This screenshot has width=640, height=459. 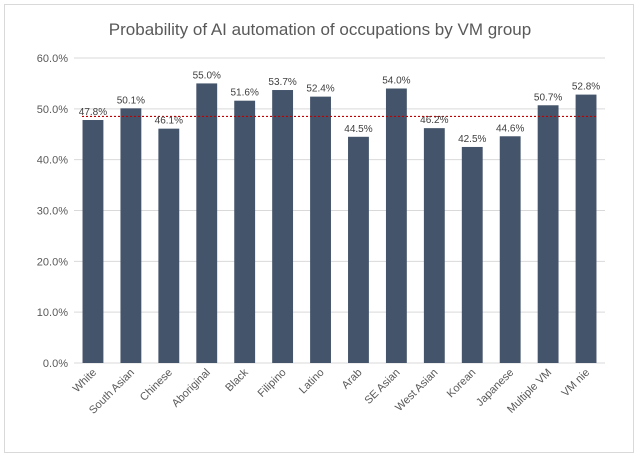 I want to click on y-tick-label: 10.0%, so click(x=52, y=313).